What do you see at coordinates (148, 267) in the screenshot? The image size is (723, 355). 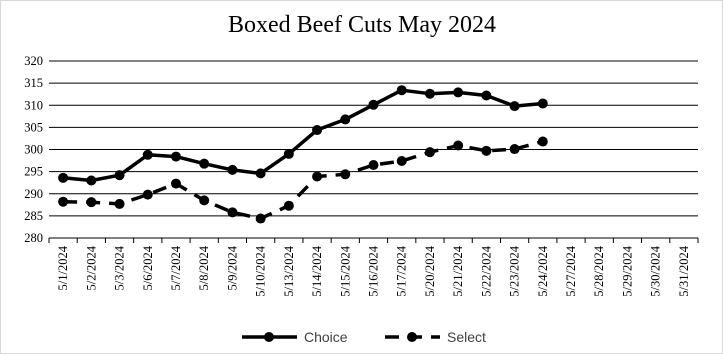 I see `x-tick-label: 5/6/2024` at bounding box center [148, 267].